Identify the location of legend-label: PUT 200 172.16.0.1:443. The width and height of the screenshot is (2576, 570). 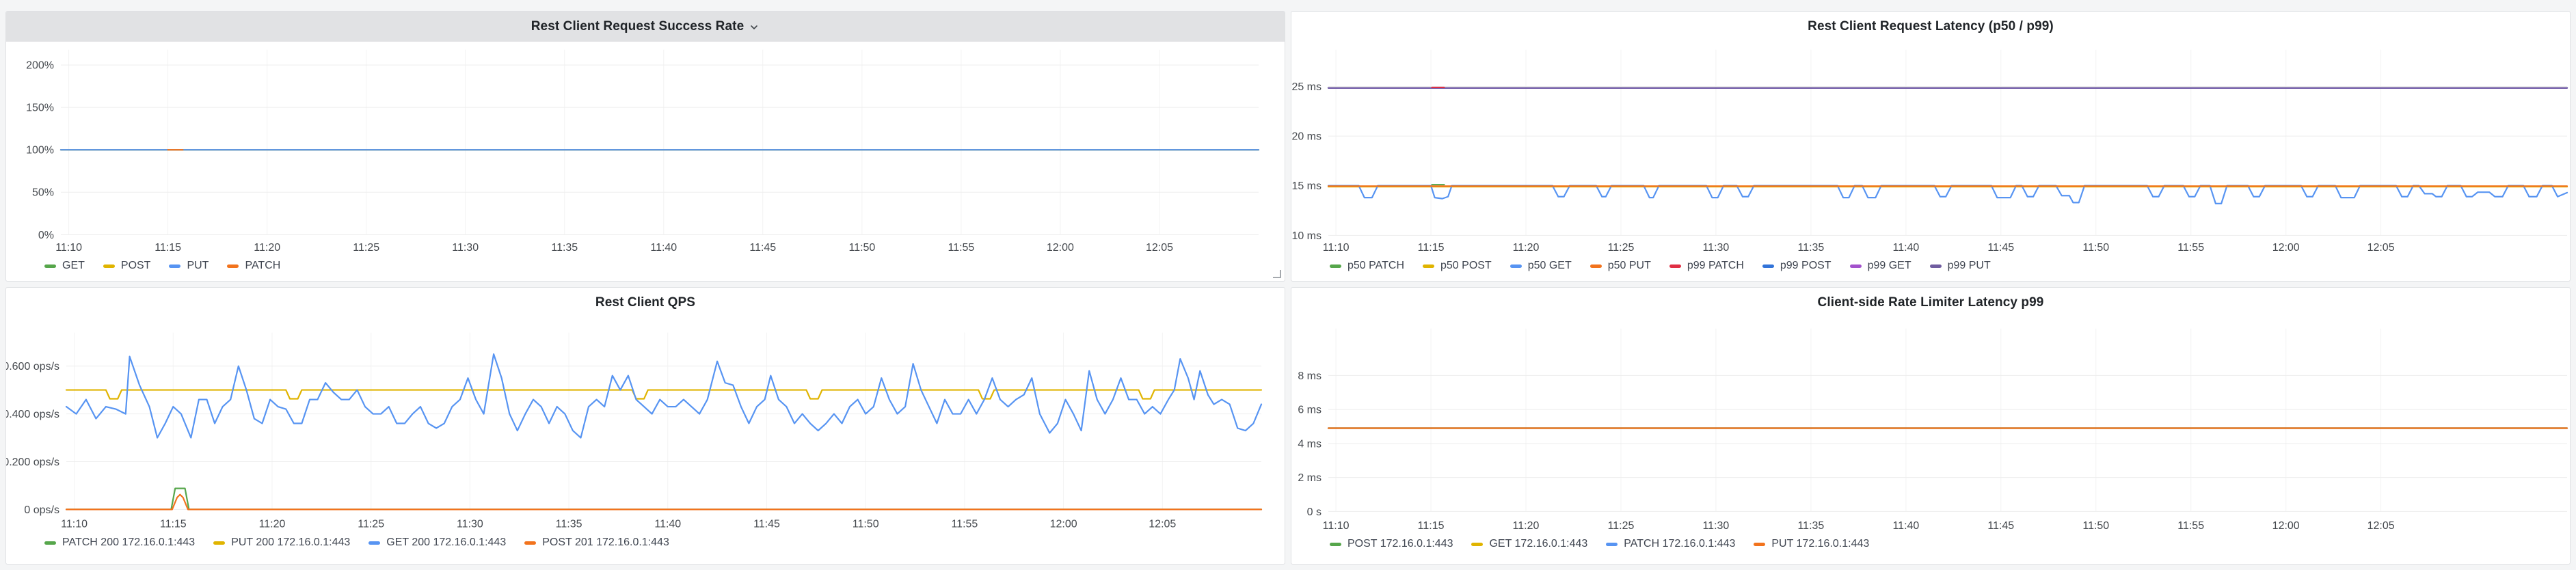
(291, 542).